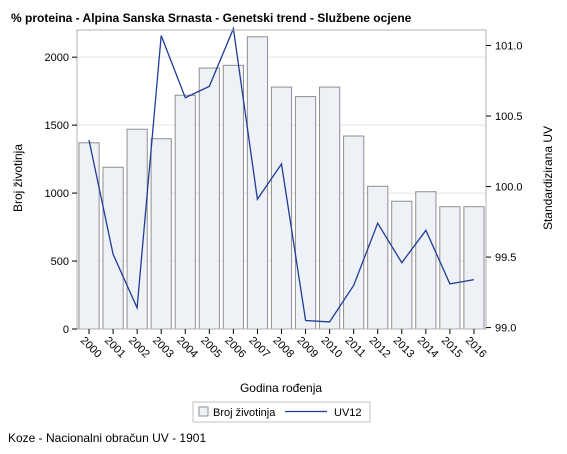  Describe the element at coordinates (57, 194) in the screenshot. I see `y-tick-label: 1000` at that location.